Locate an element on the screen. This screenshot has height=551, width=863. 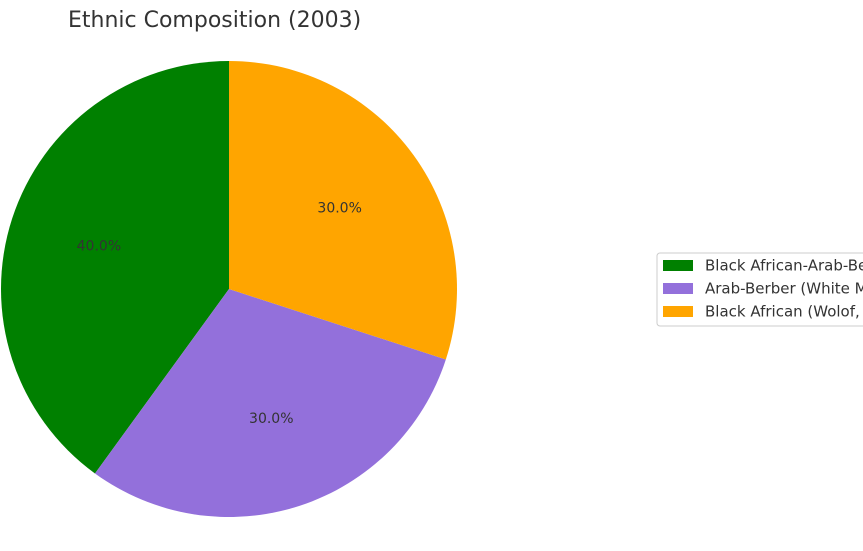
chart-title: Ethnic Composition (2003) is located at coordinates (214, 20).